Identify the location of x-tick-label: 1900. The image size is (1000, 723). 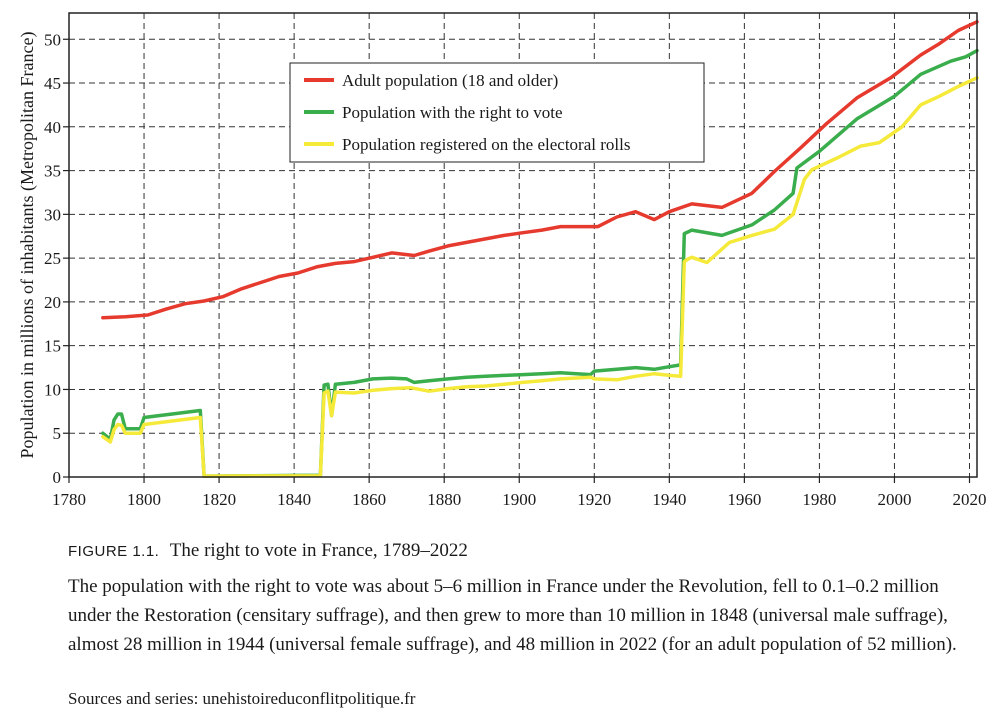
(519, 499).